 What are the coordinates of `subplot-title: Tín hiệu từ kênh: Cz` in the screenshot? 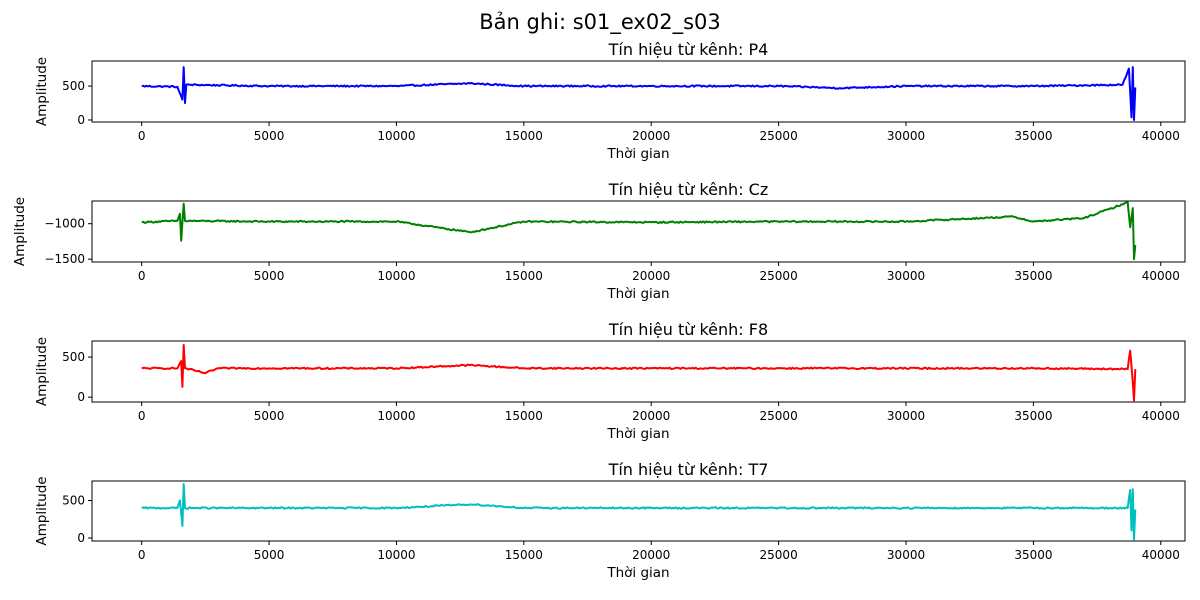 It's located at (688, 189).